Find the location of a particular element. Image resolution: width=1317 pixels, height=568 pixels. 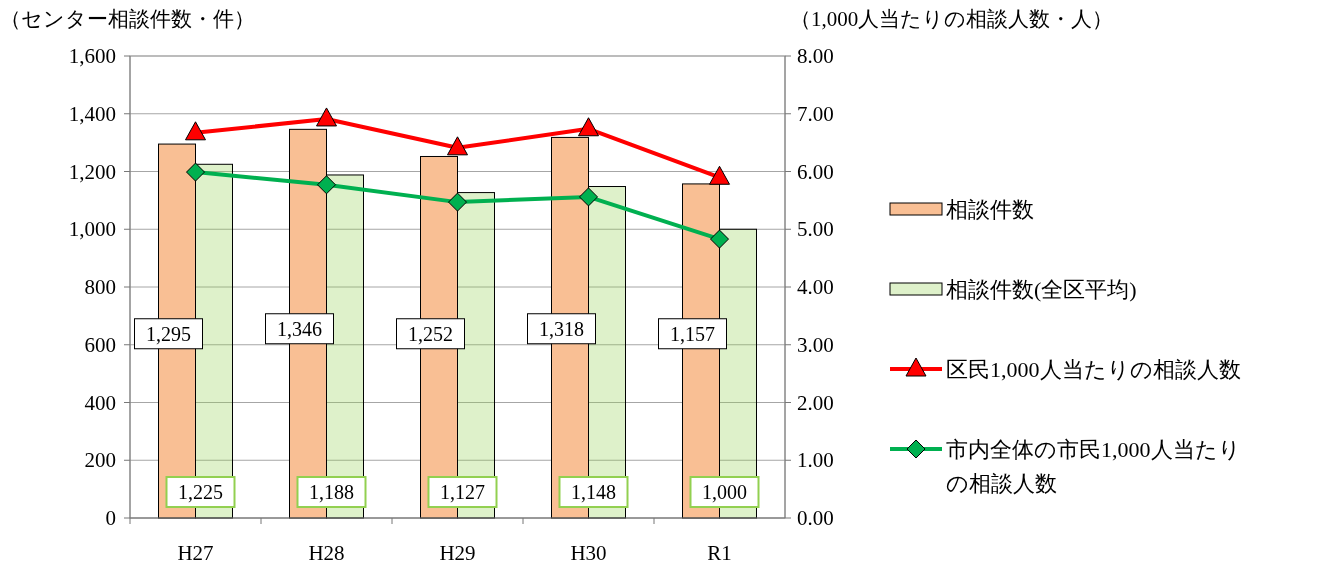

data-label: 1,148 is located at coordinates (593, 492).